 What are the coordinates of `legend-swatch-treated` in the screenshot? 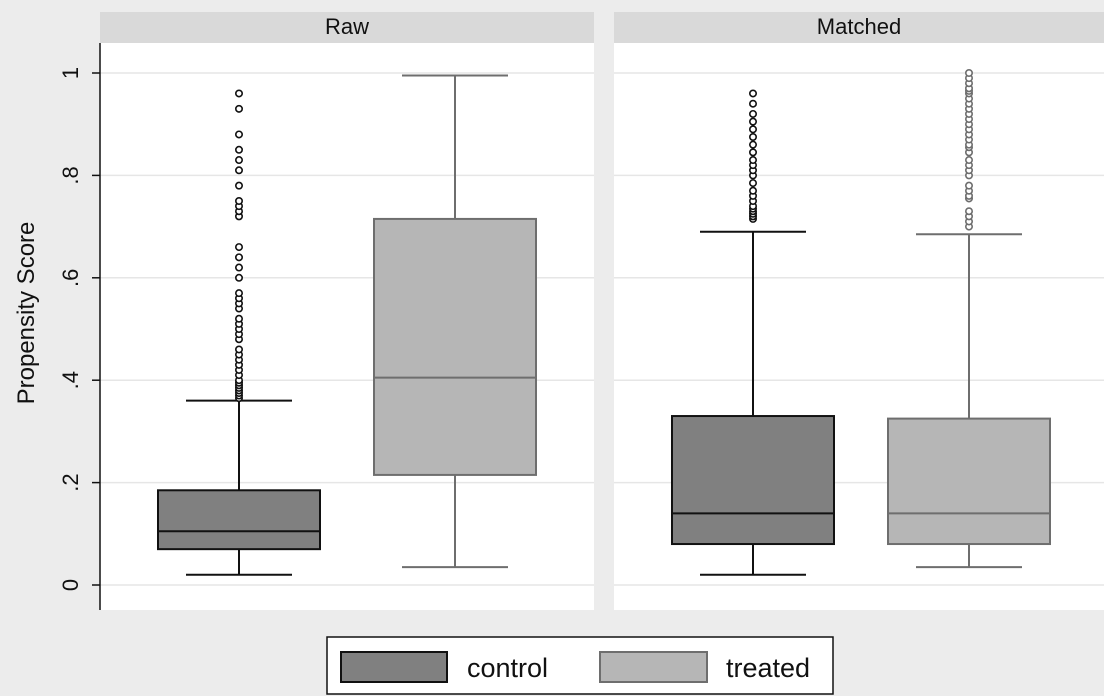 It's located at (653, 667).